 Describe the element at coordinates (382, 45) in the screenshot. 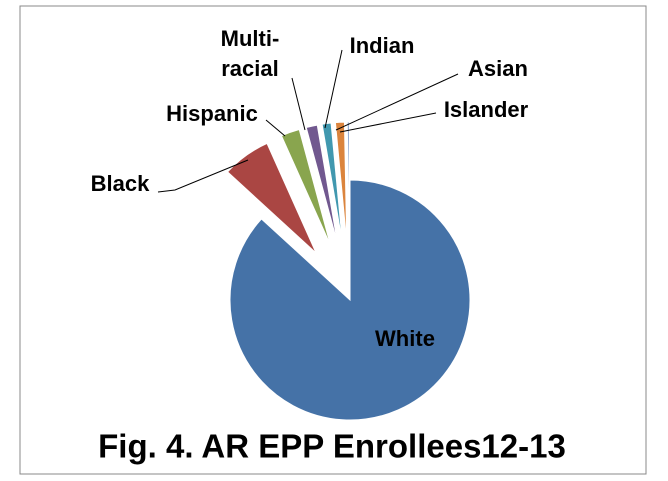

I see `slice-label: Indian` at that location.